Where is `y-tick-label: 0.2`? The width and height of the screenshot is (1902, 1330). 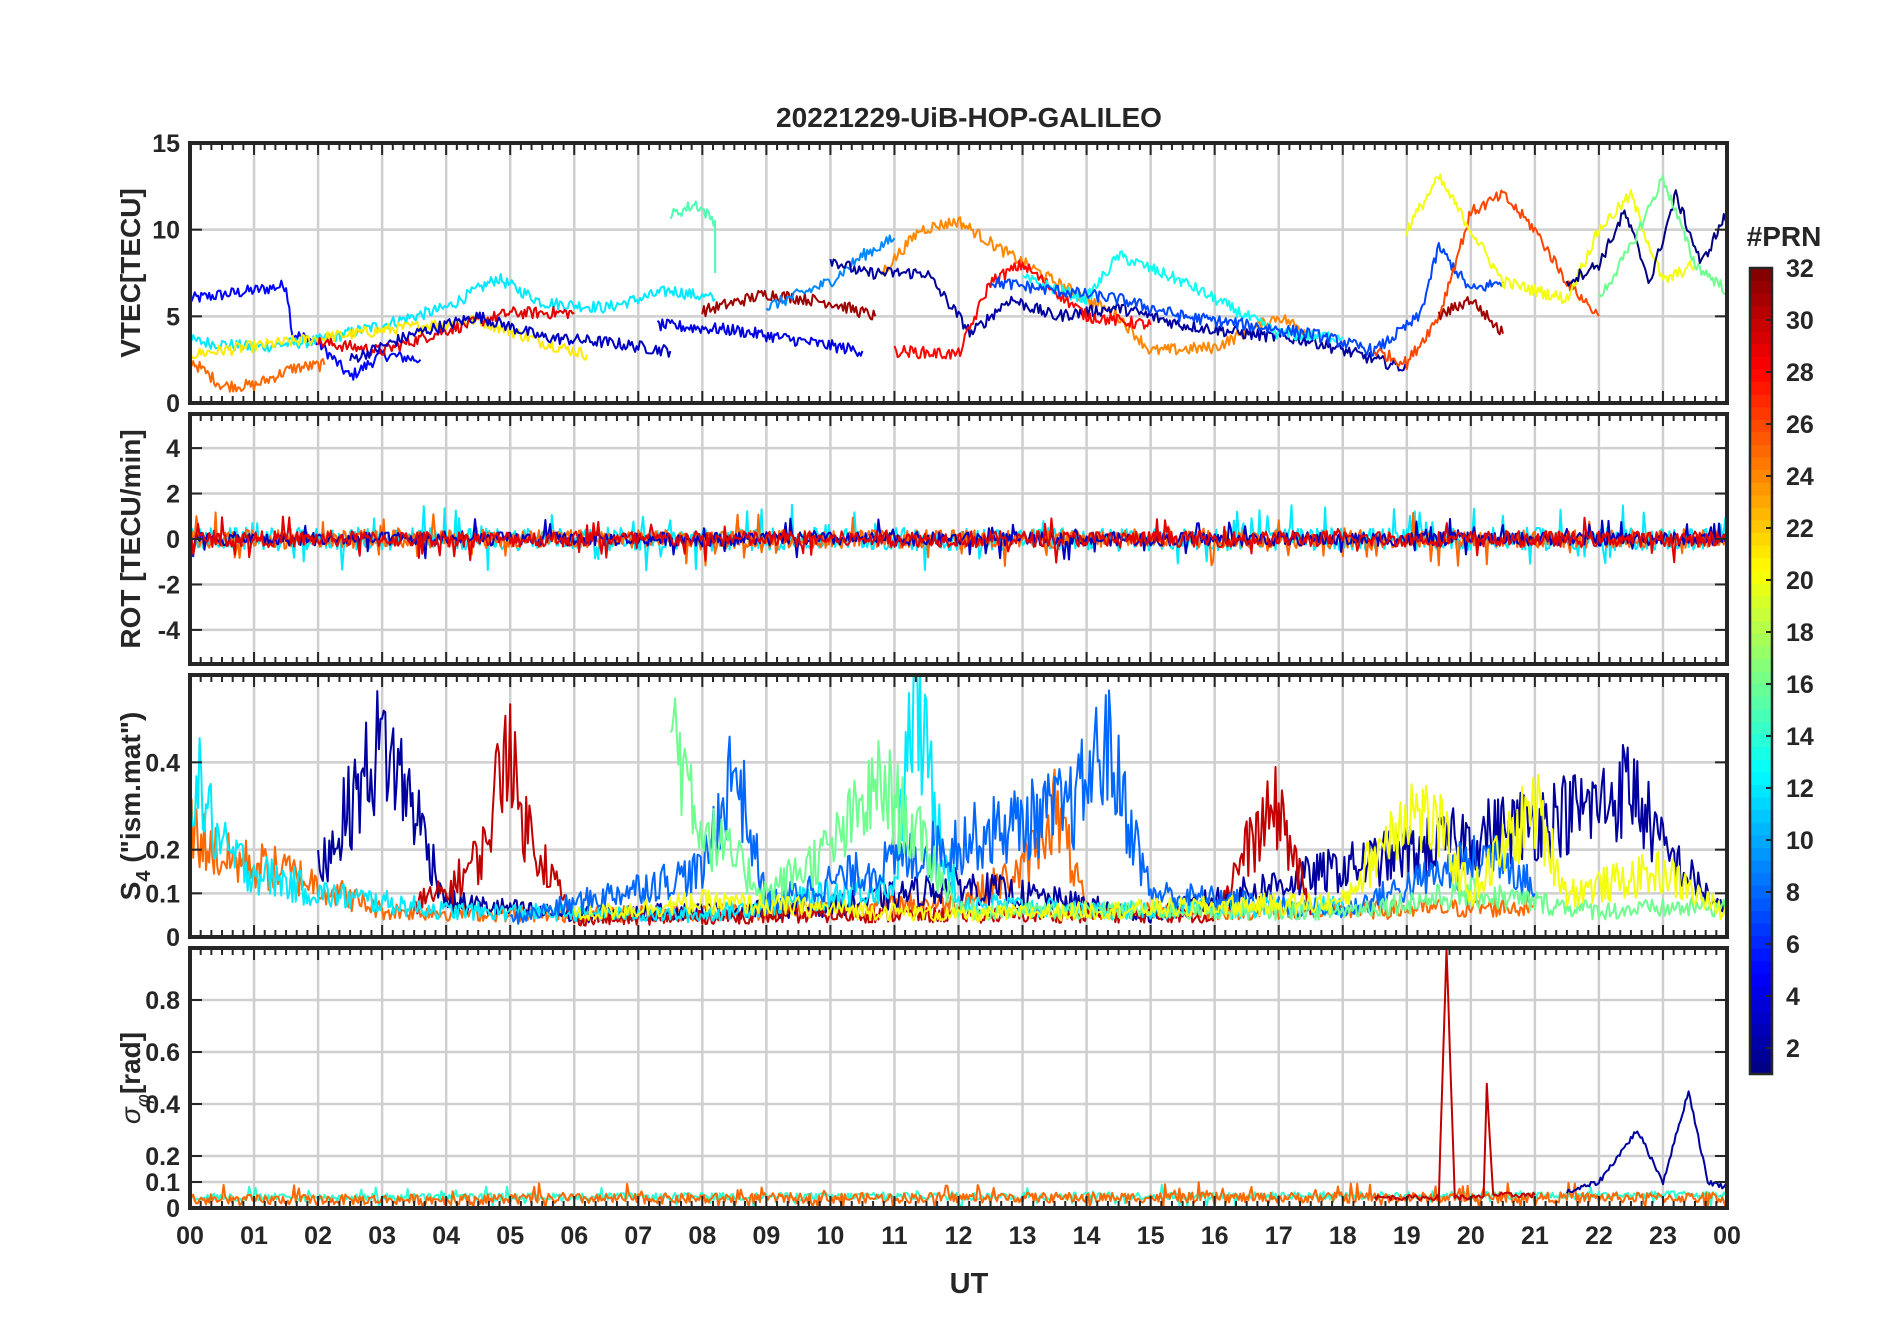 y-tick-label: 0.2 is located at coordinates (162, 851).